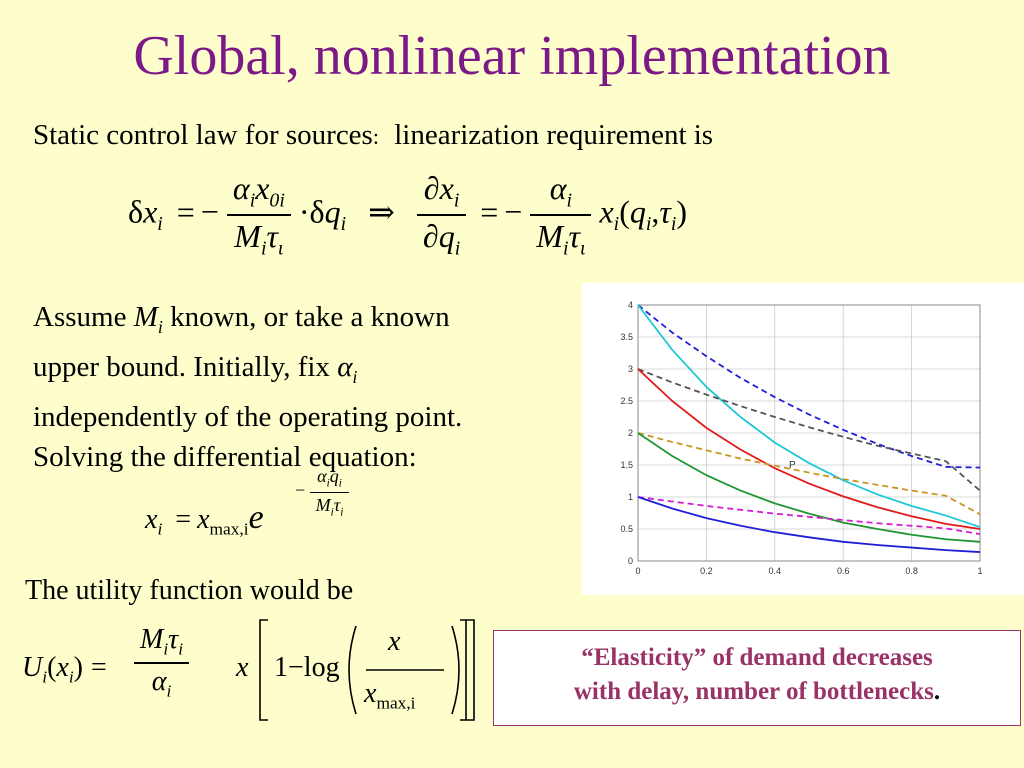 The width and height of the screenshot is (1024, 768). Describe the element at coordinates (263, 248) in the screenshot. I see `eq1-M-sub: i` at that location.